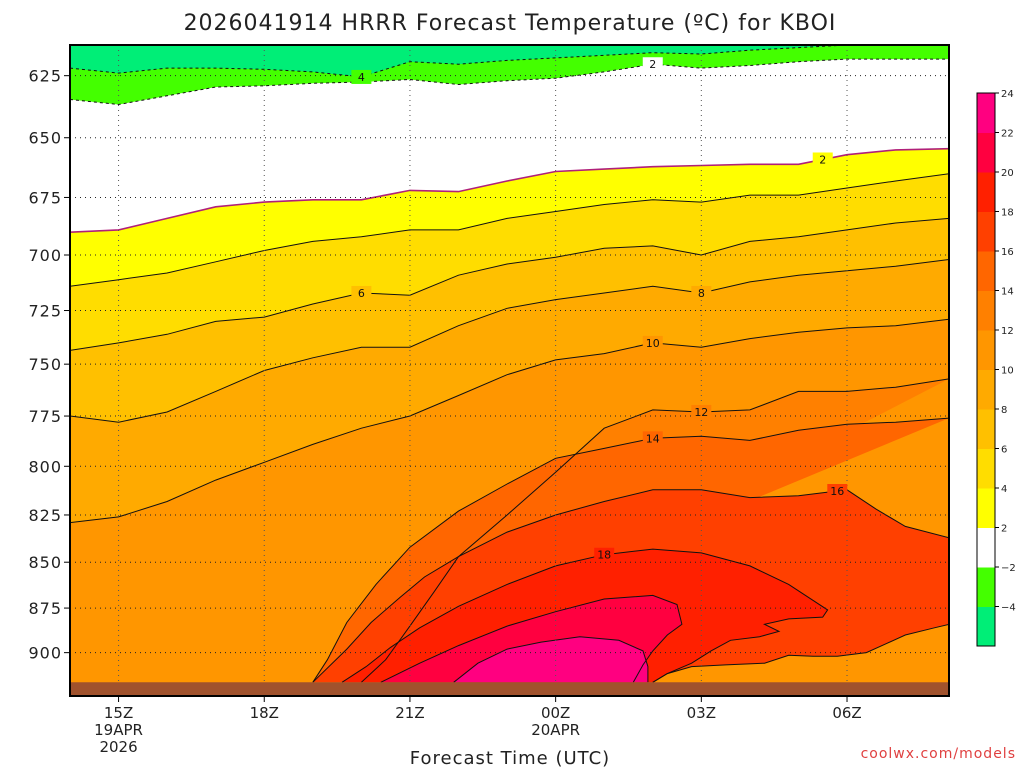 This screenshot has height=772, width=1024. I want to click on y-tick-label: 625, so click(45, 76).